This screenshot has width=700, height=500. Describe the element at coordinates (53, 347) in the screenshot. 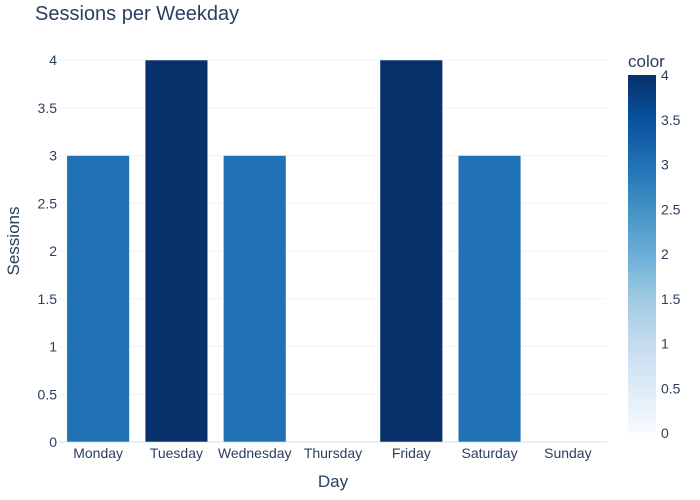

I see `y-tick-label: 1` at that location.